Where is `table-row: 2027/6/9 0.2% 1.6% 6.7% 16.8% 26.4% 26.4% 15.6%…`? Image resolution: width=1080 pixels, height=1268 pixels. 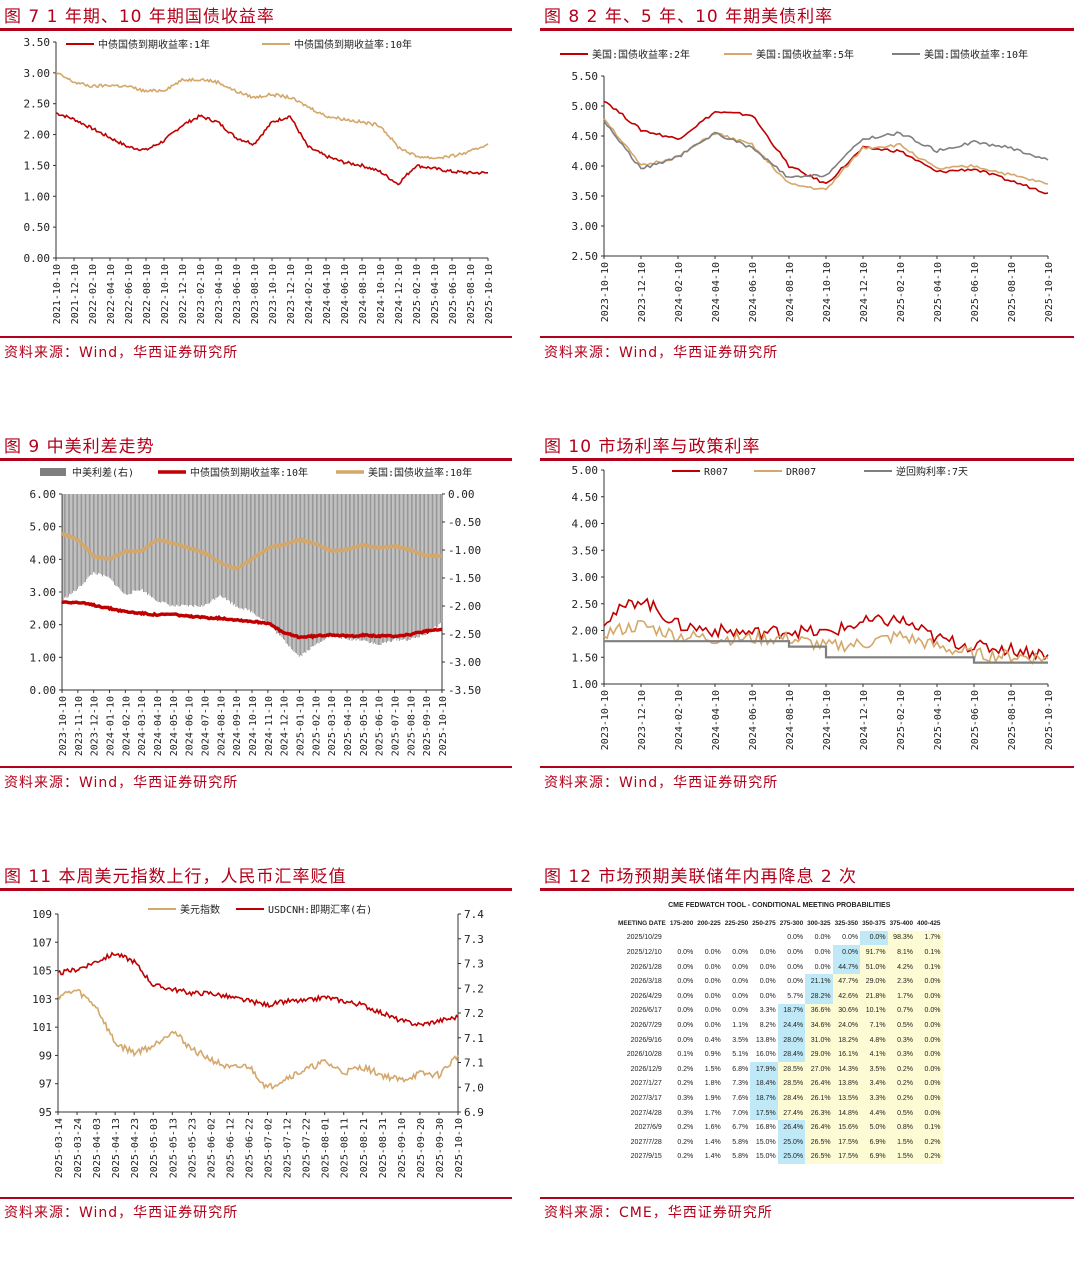 table-row: 2027/6/9 0.2% 1.6% 6.7% 16.8% 26.4% 26.4% 15.6%… is located at coordinates (779, 1127).